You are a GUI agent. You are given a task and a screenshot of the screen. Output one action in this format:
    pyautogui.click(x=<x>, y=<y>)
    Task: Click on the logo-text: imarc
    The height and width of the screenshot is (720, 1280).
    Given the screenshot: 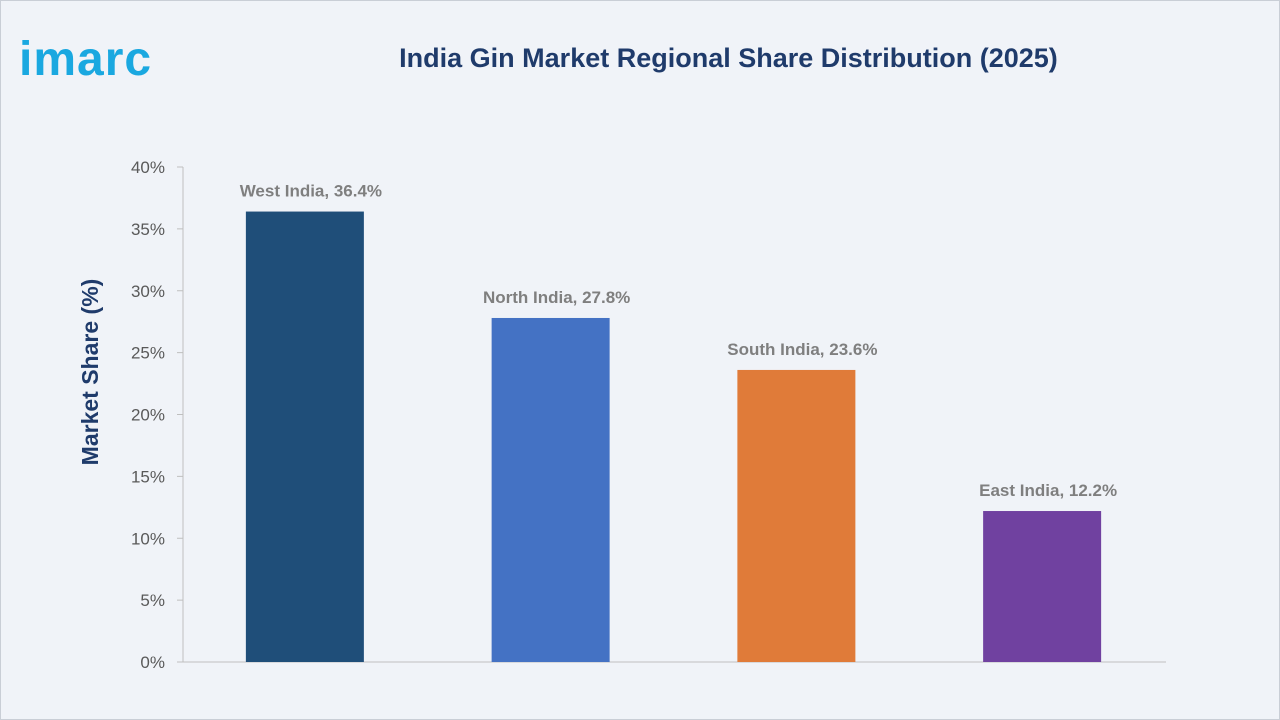 What is the action you would take?
    pyautogui.click(x=85, y=59)
    